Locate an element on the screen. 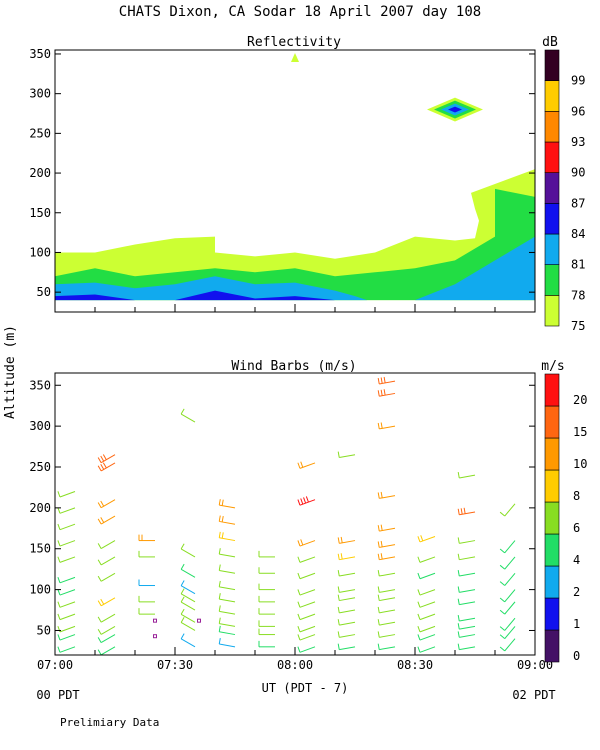  reflectivity-ytick-label: 350 is located at coordinates (40, 54).